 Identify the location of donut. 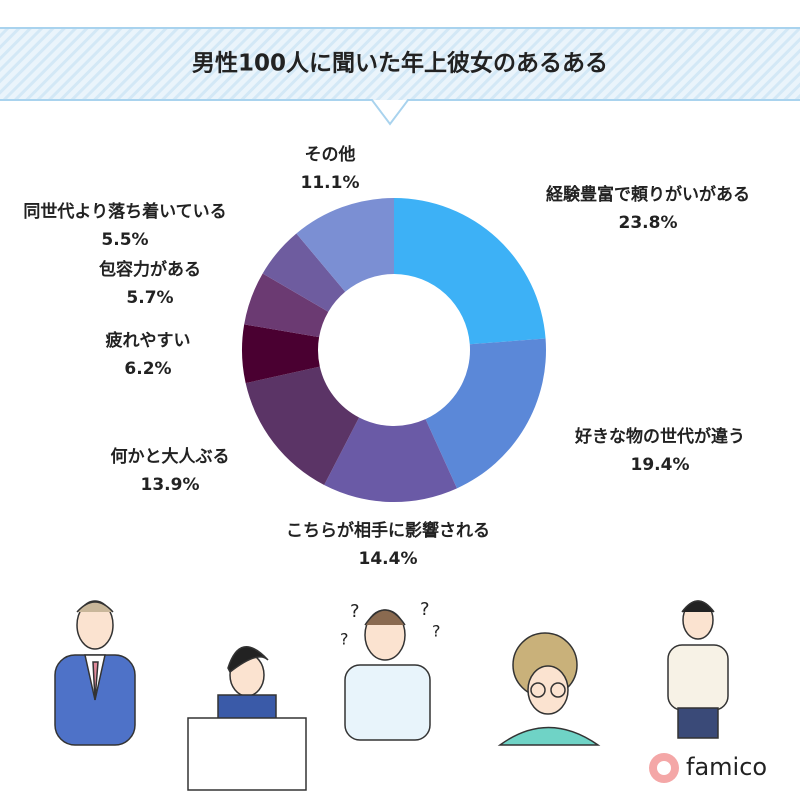
(394, 350).